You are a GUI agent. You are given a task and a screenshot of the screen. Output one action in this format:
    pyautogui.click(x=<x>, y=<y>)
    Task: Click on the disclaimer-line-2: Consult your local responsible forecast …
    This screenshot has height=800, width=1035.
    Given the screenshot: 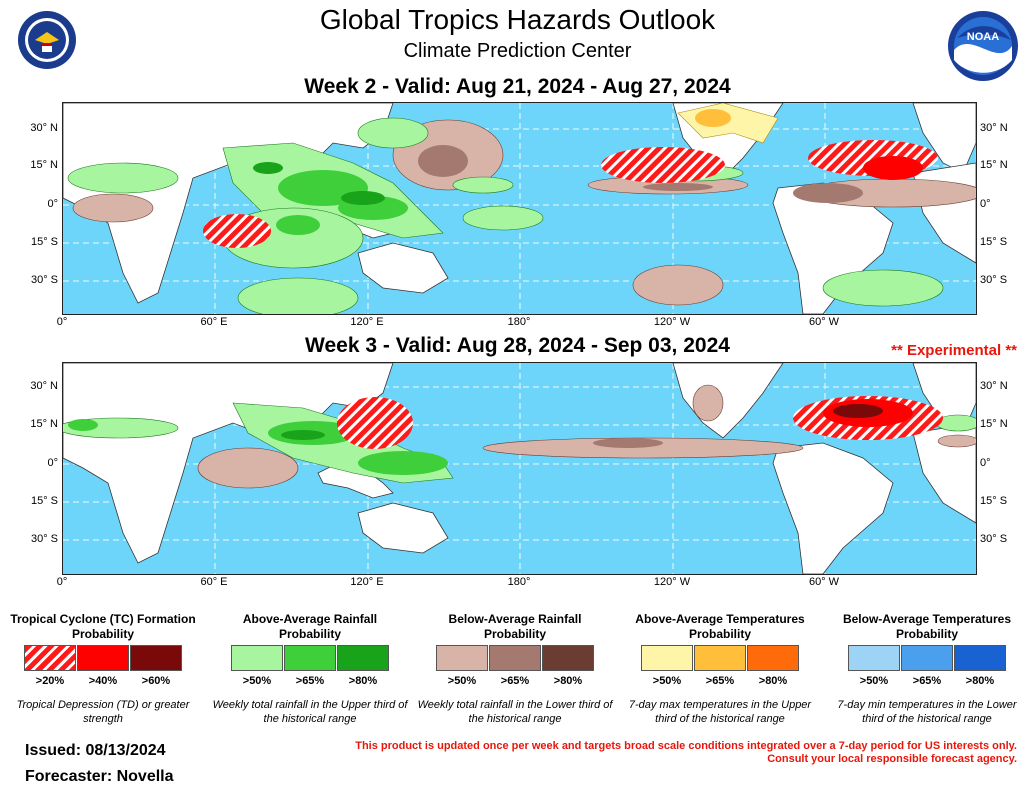 What is the action you would take?
    pyautogui.click(x=892, y=759)
    